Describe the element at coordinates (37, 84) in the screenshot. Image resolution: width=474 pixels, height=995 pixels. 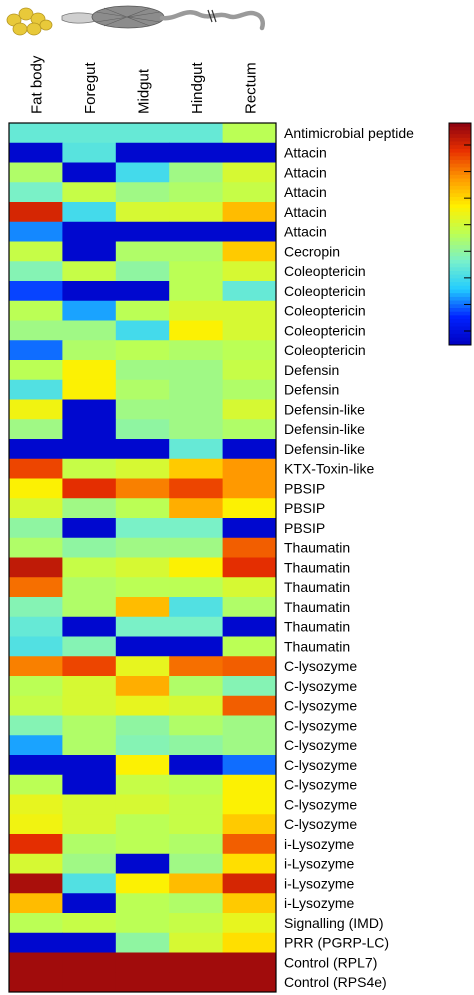
I see `column-label: Fat body` at that location.